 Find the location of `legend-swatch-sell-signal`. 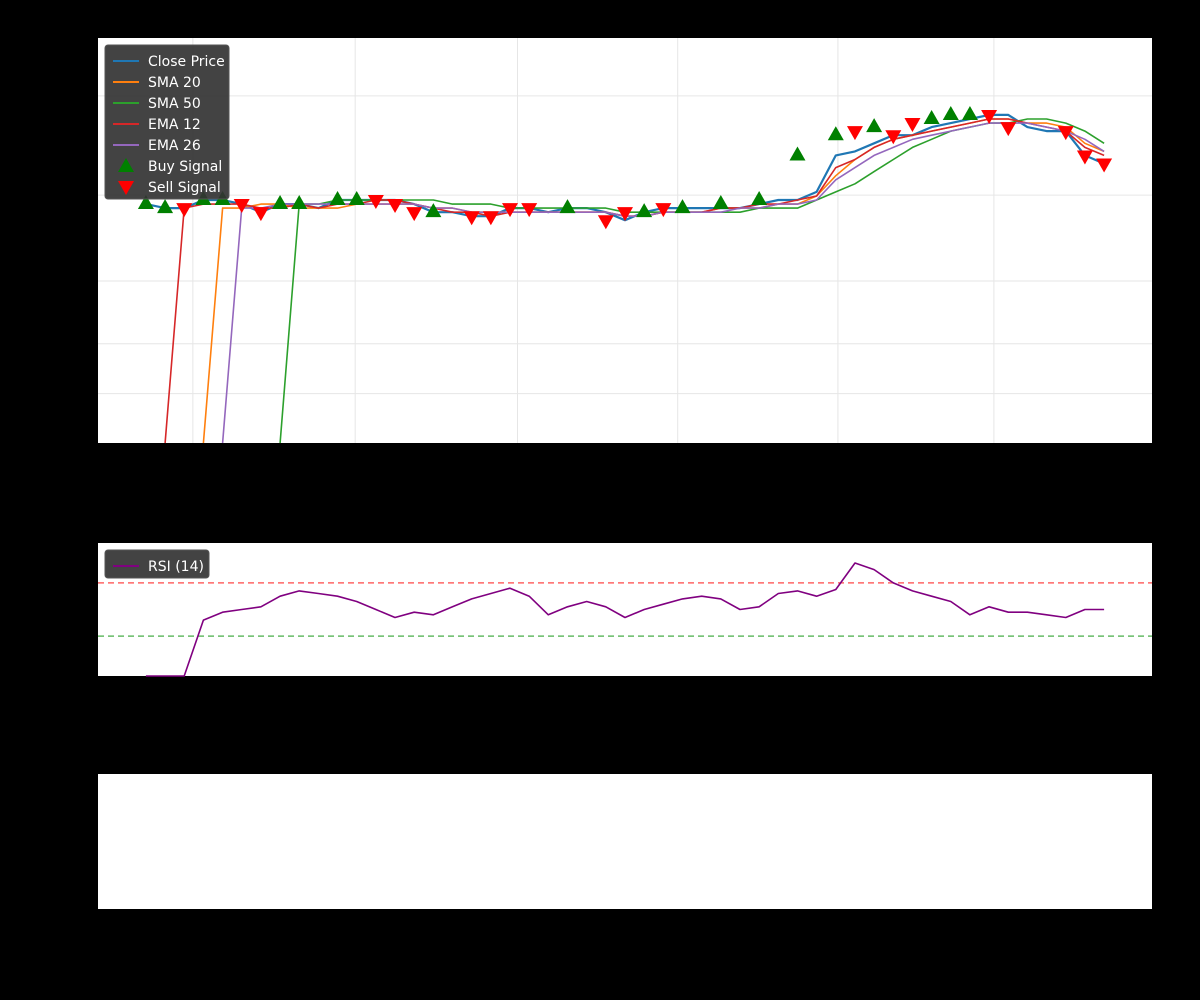

legend-swatch-sell-signal is located at coordinates (126, 188).